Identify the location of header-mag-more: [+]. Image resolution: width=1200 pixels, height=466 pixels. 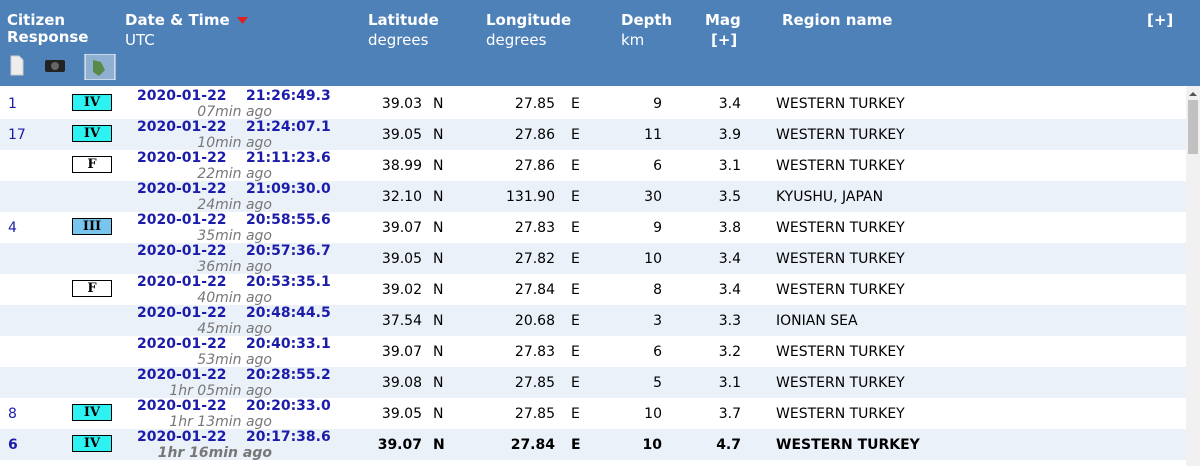
(724, 40).